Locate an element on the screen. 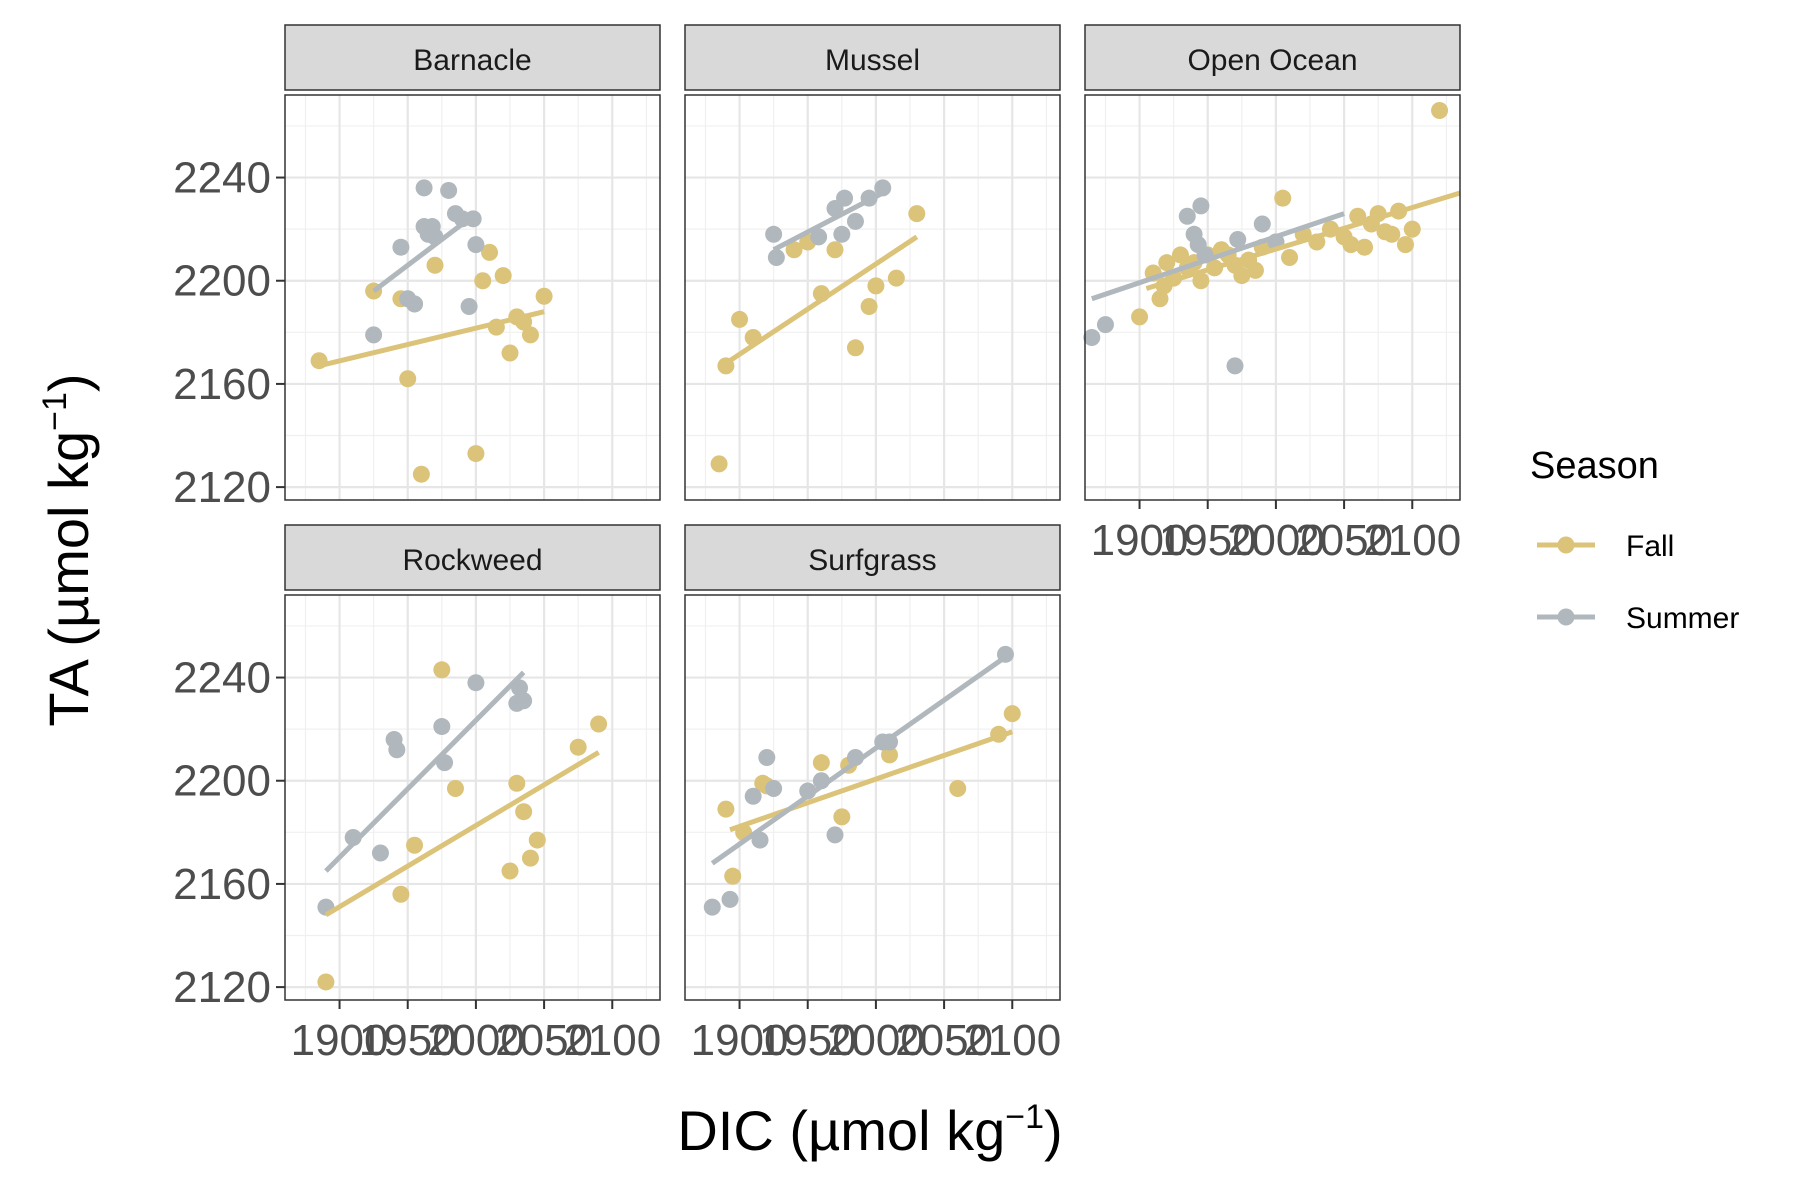  facet-strip-mussel is located at coordinates (872, 57).